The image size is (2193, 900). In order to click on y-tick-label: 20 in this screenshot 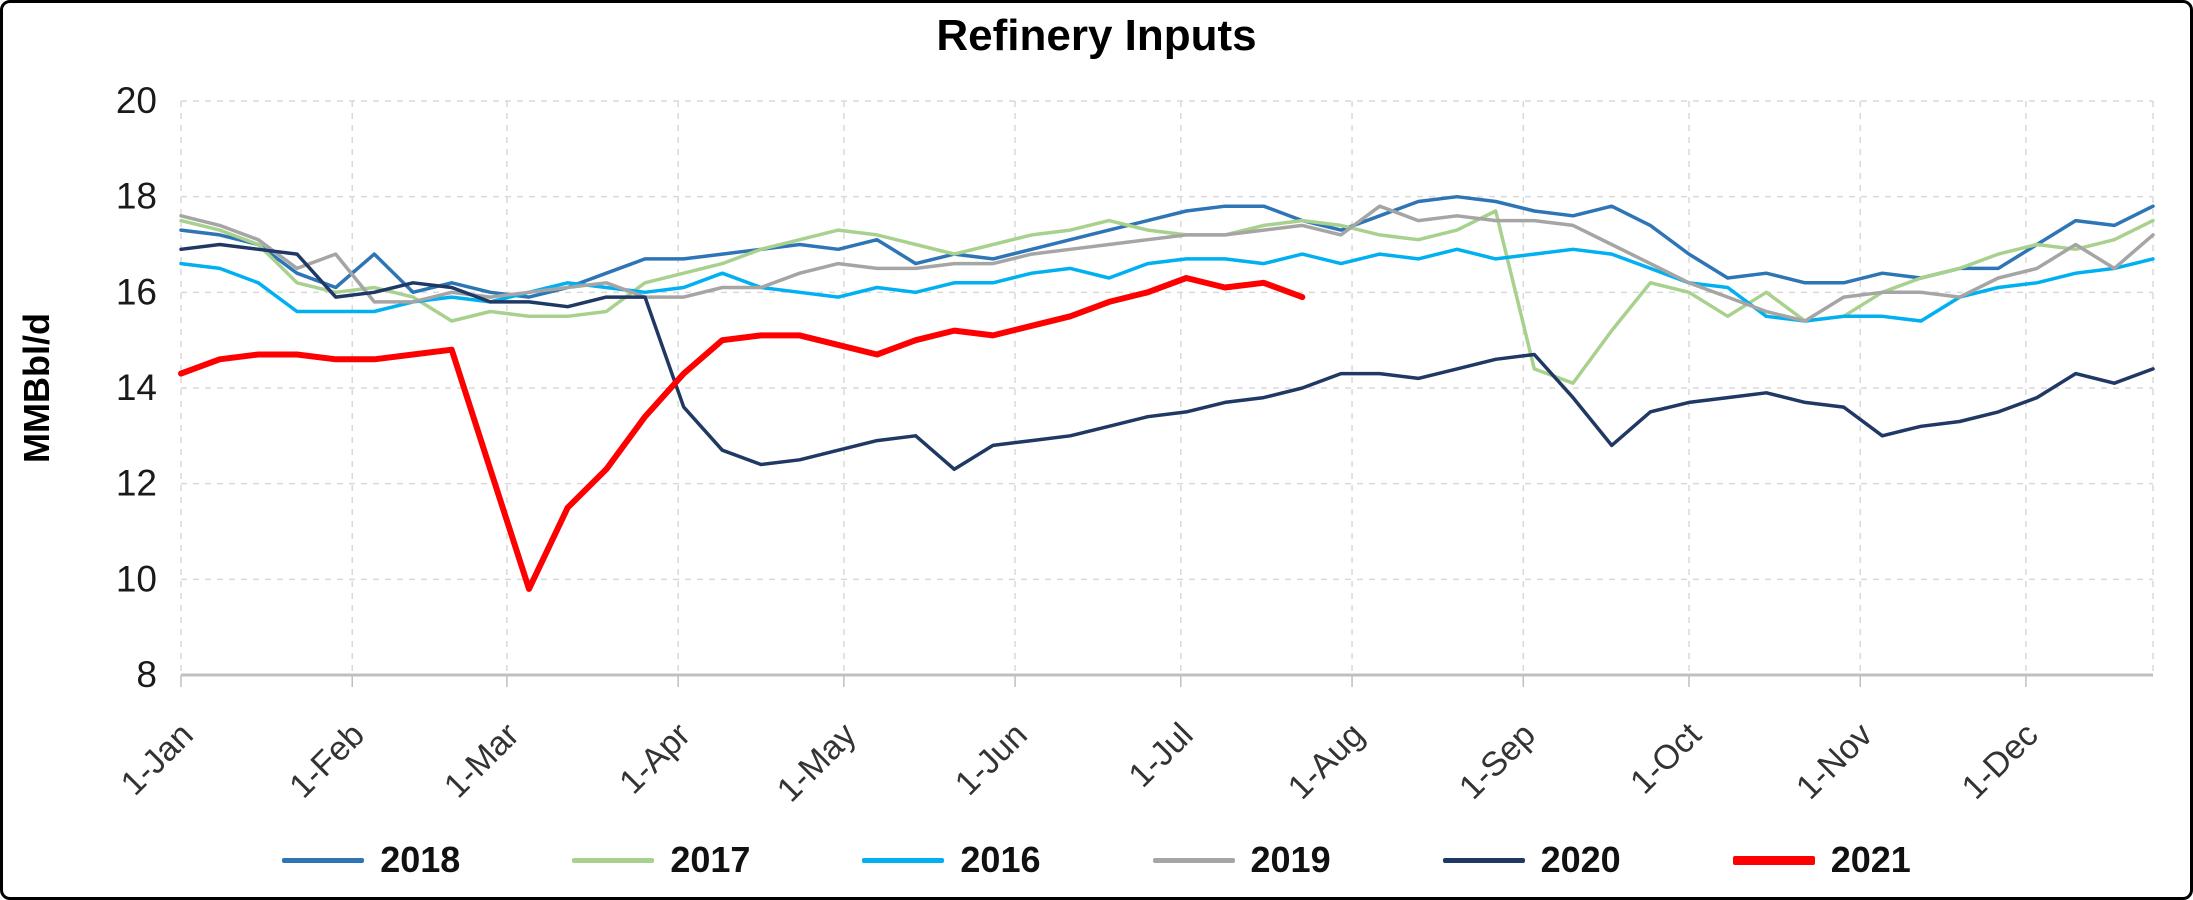, I will do `click(136, 100)`.